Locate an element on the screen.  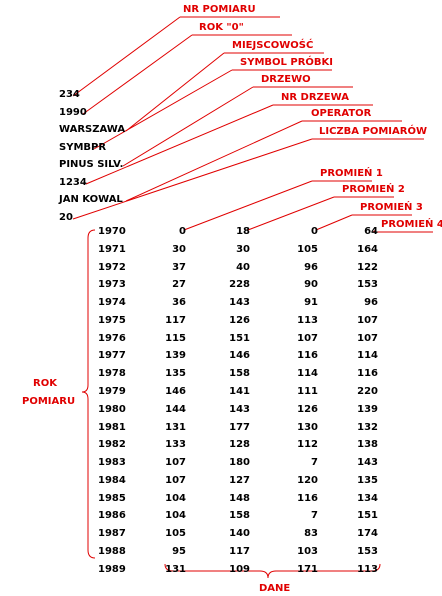
radius-label: PROMIEŃ 2 is located at coordinates (373, 189).